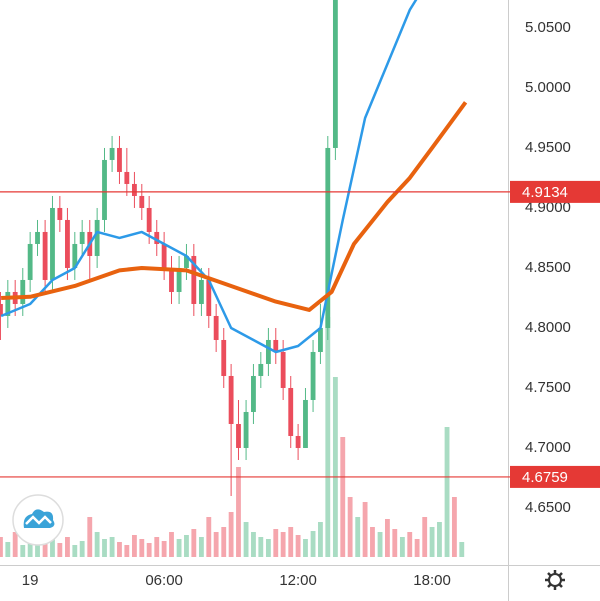 The width and height of the screenshot is (600, 601). What do you see at coordinates (432, 580) in the screenshot?
I see `x-tick-label: 18:00` at bounding box center [432, 580].